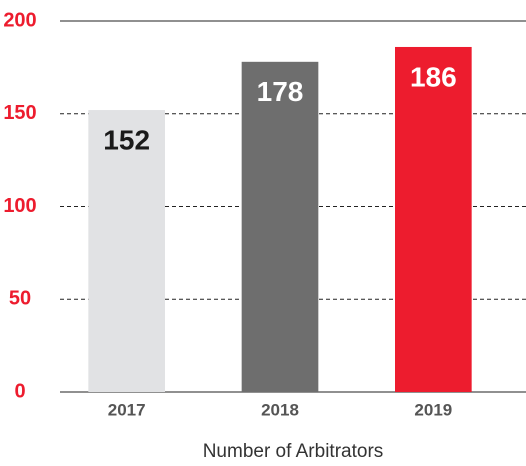  Describe the element at coordinates (127, 409) in the screenshot. I see `x-tick-label: 2017` at that location.